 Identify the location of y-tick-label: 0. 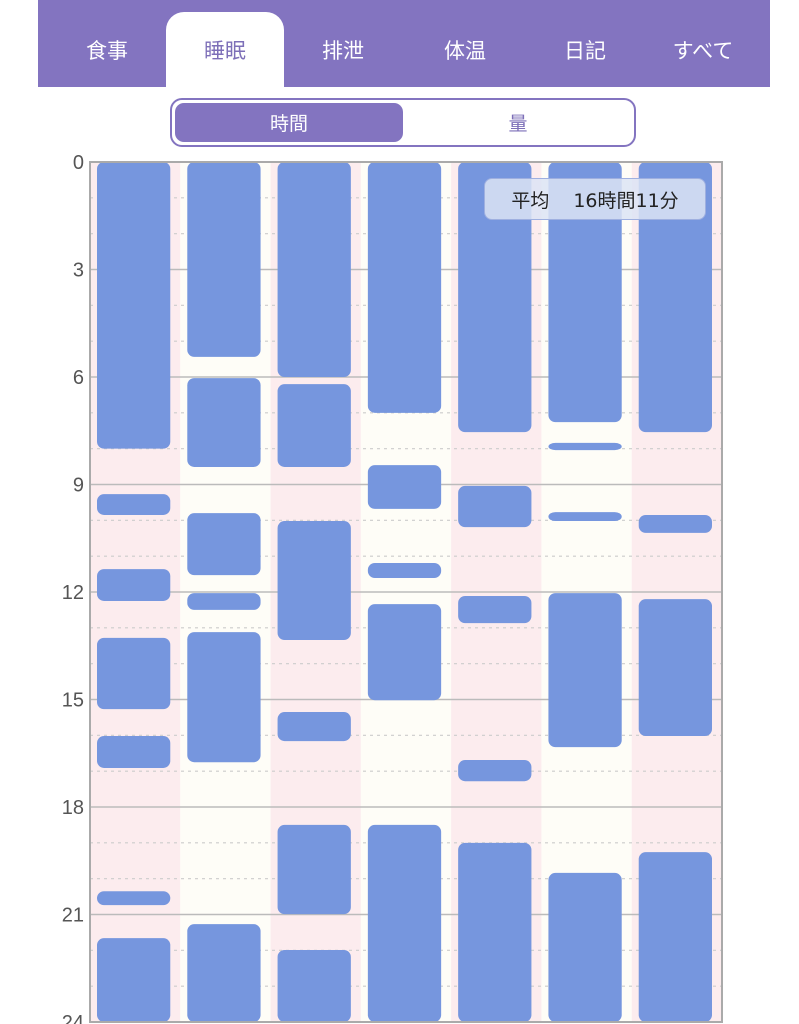
(78, 163).